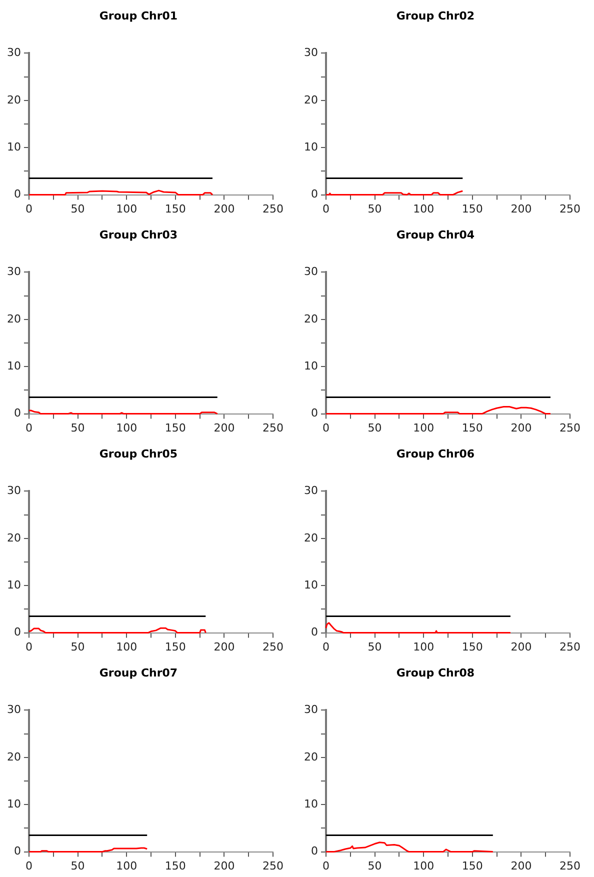 The width and height of the screenshot is (594, 877). I want to click on chart-title: Group Chr02, so click(435, 15).